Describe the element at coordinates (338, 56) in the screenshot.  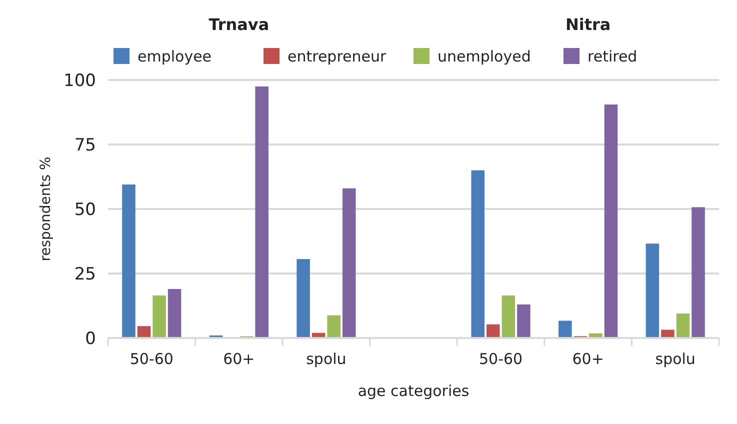
I see `legend-label: entrepreneur` at that location.